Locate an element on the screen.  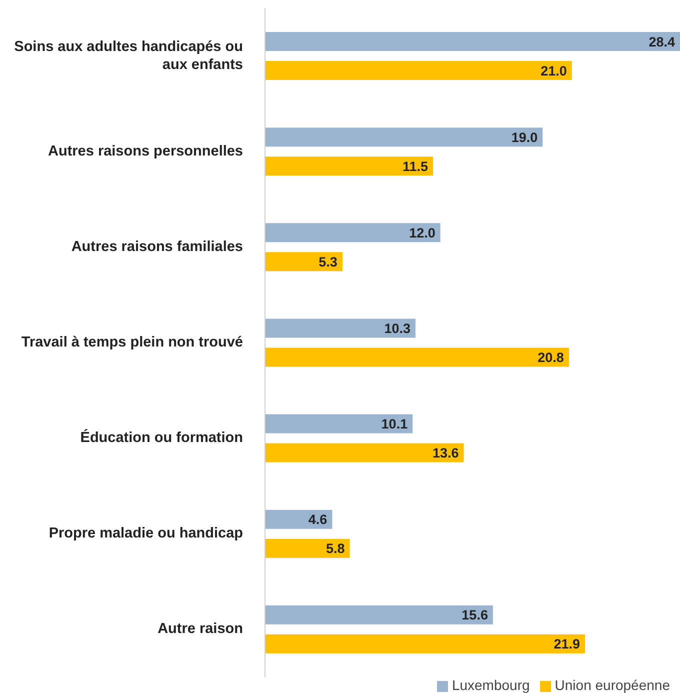
legend-label: Luxembourg is located at coordinates (491, 685).